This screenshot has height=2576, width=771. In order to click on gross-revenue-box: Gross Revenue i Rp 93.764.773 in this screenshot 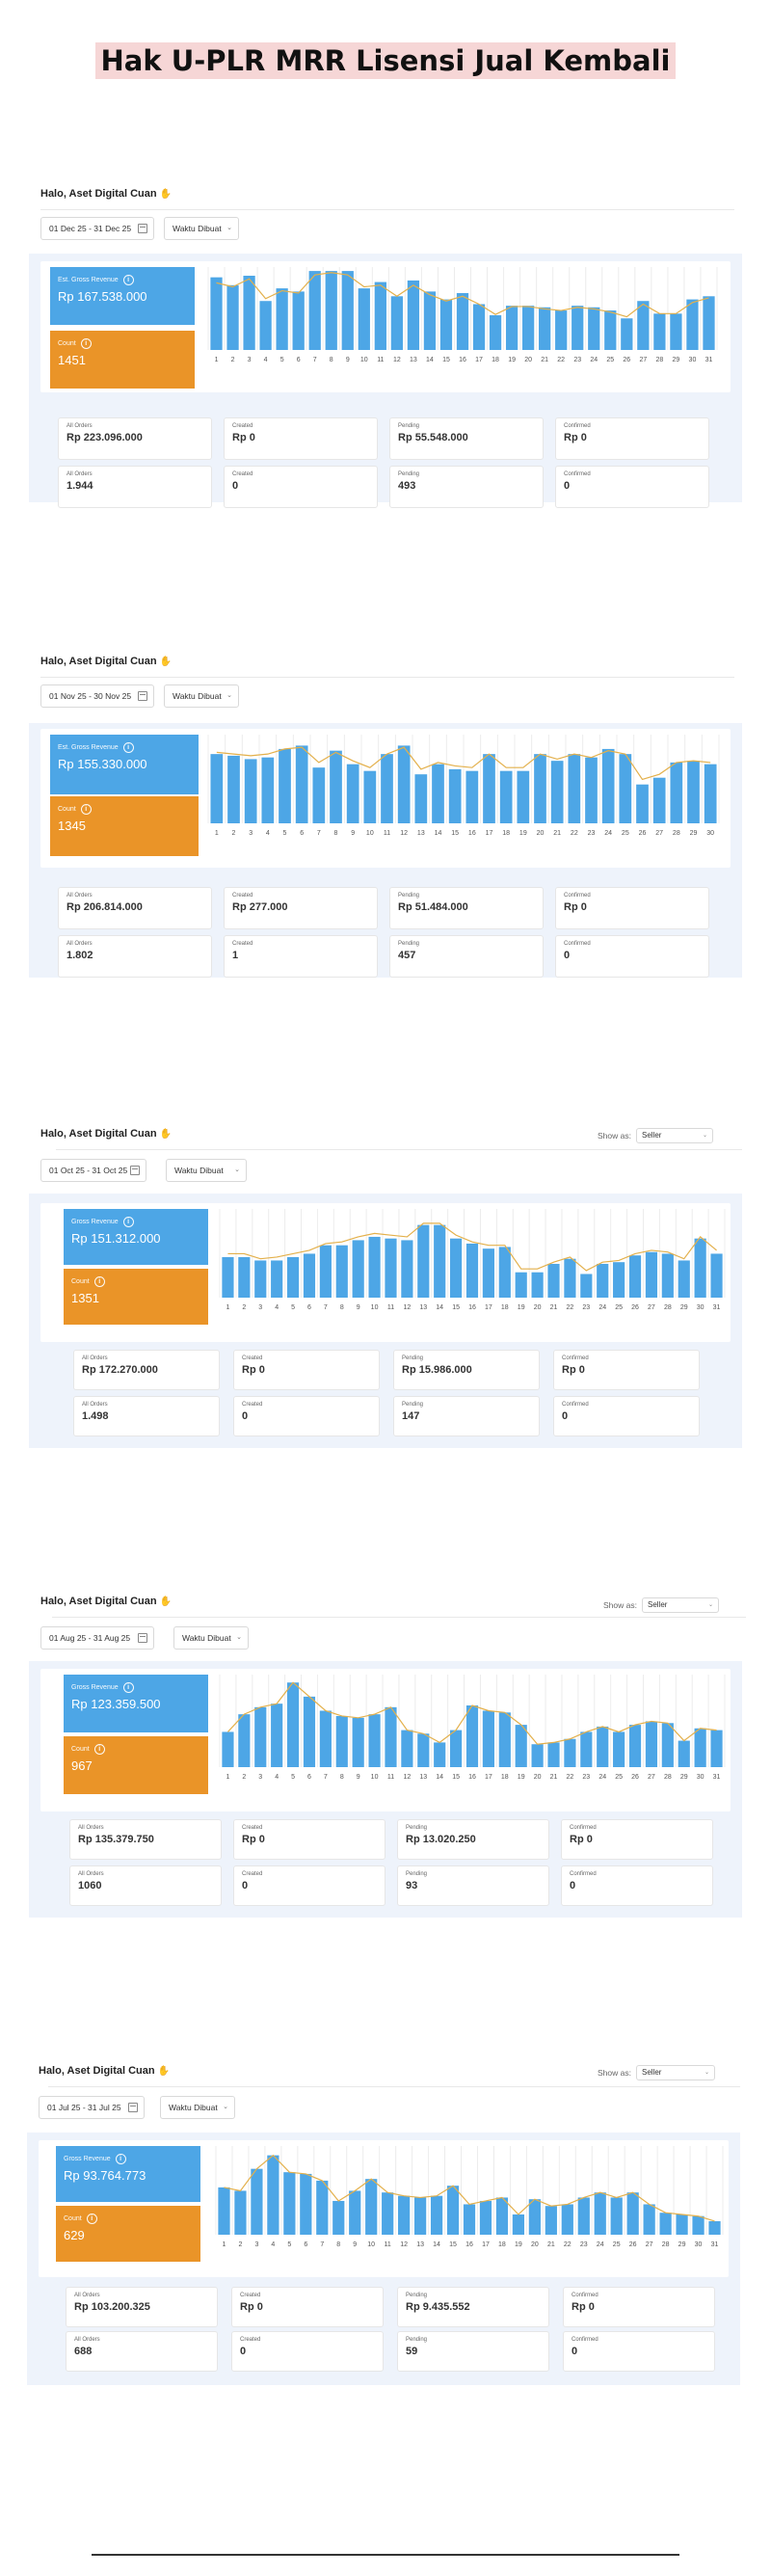, I will do `click(128, 2174)`.